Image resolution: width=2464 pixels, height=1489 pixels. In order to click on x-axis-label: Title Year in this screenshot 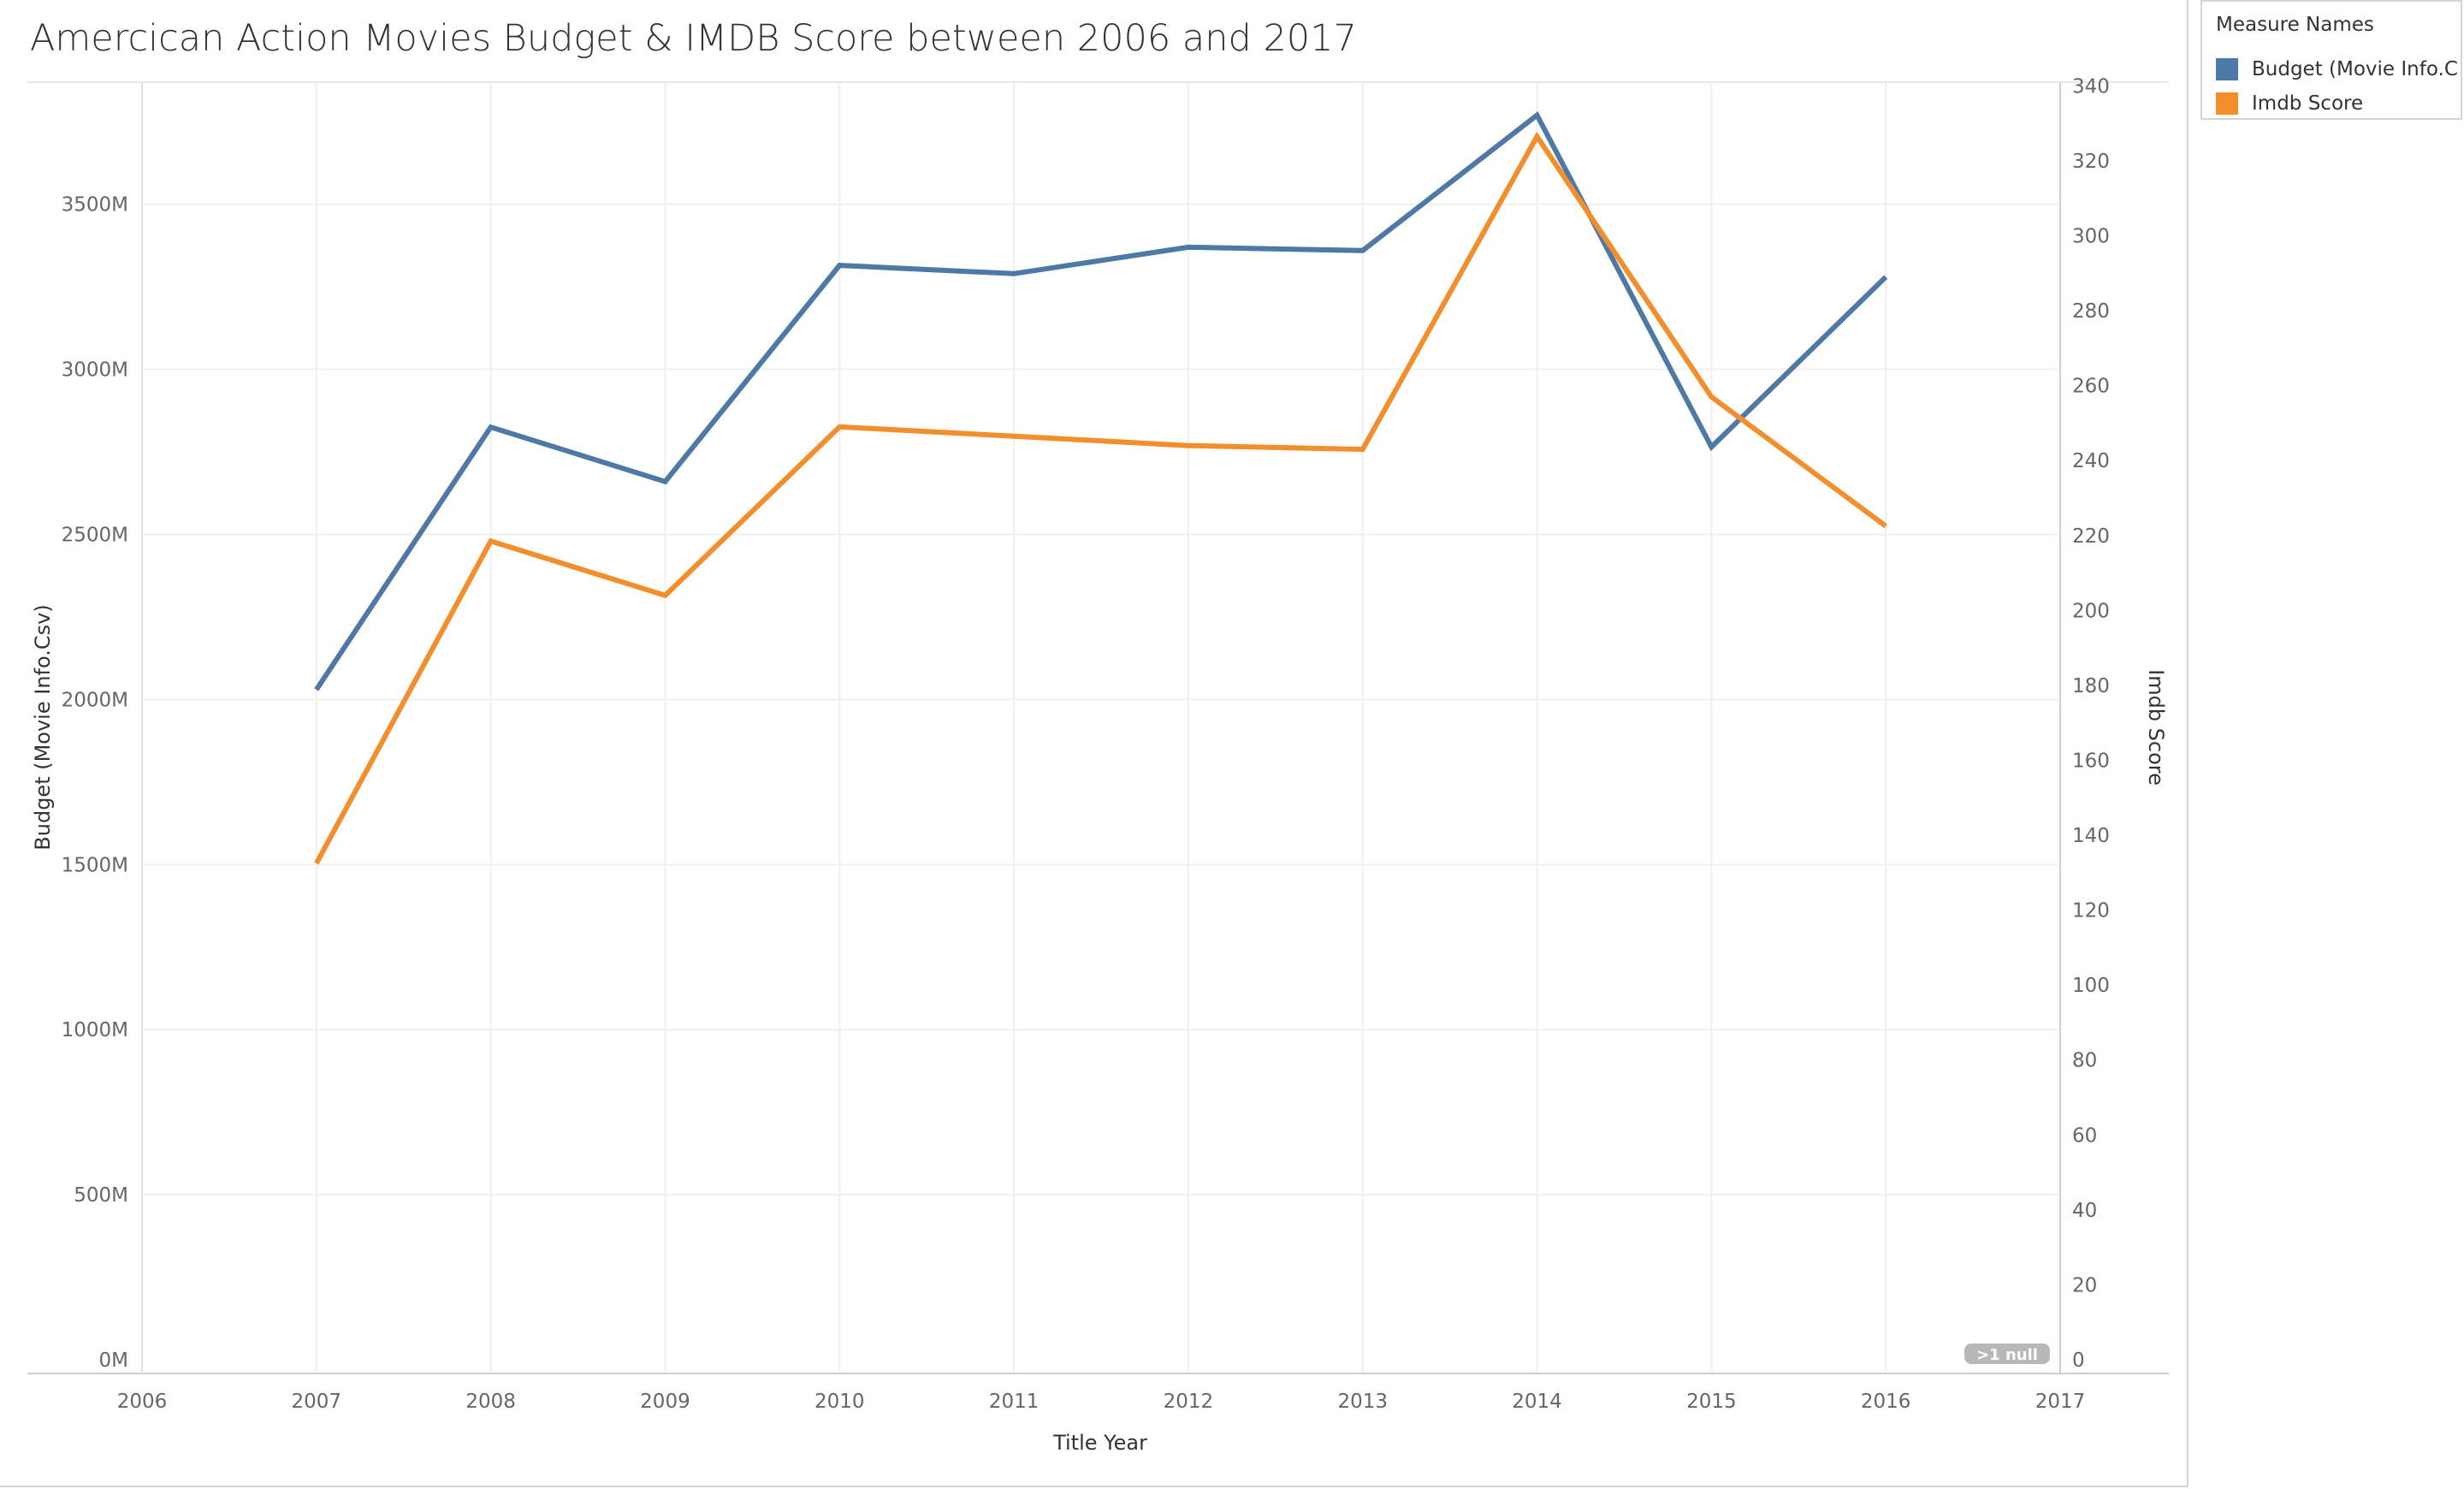, I will do `click(1099, 1443)`.